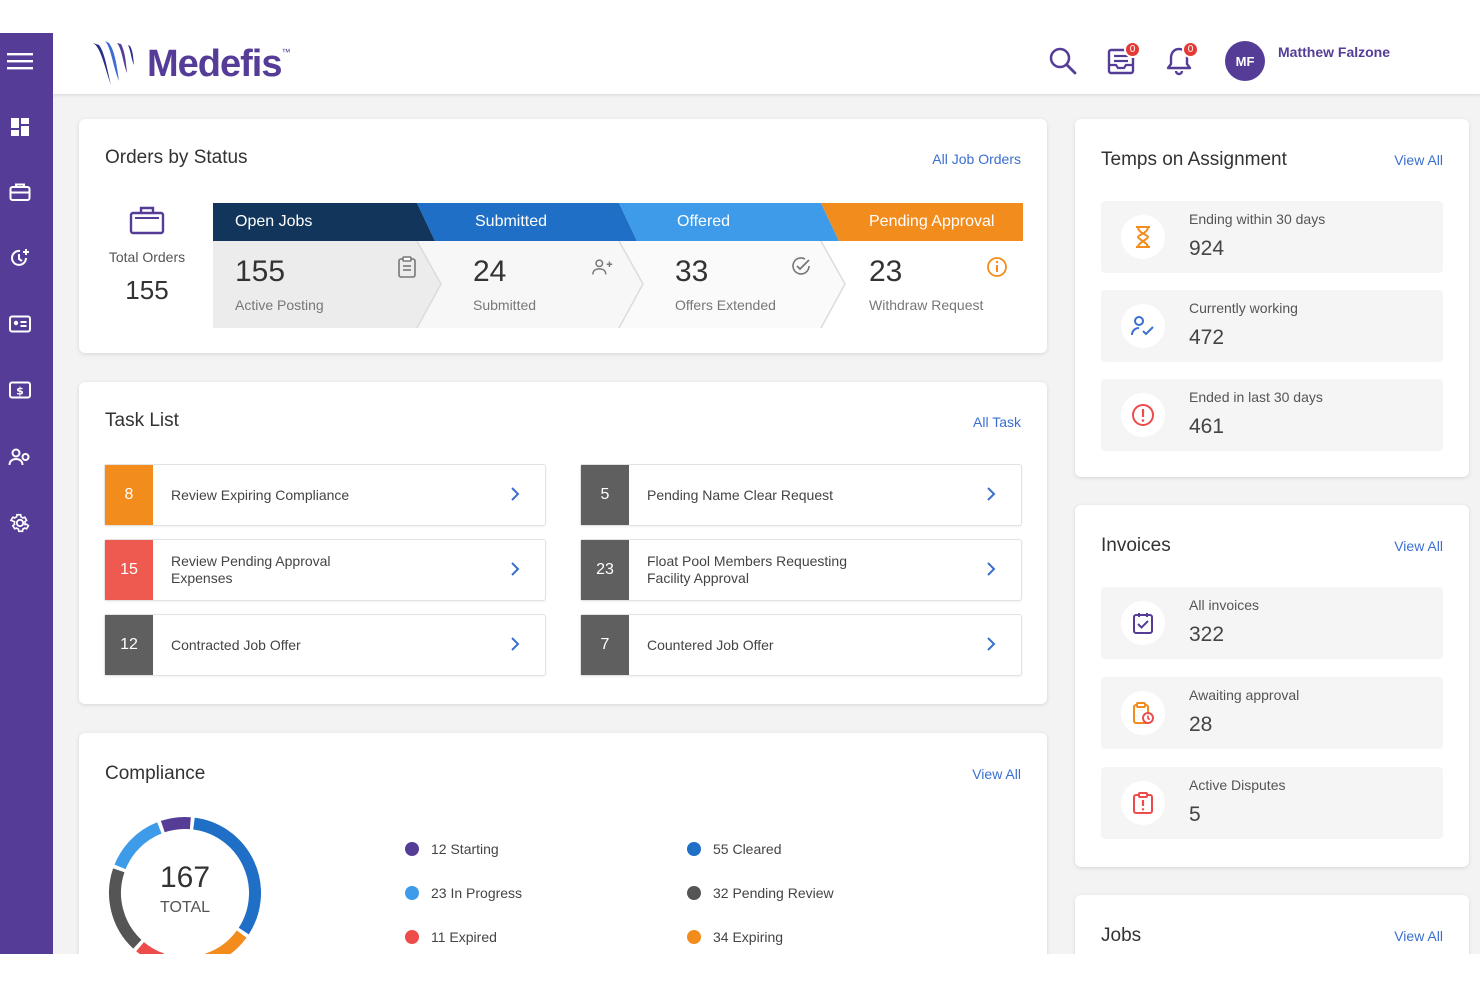 The image size is (1480, 987). I want to click on medefis-logo: Medefis ™, so click(190, 64).